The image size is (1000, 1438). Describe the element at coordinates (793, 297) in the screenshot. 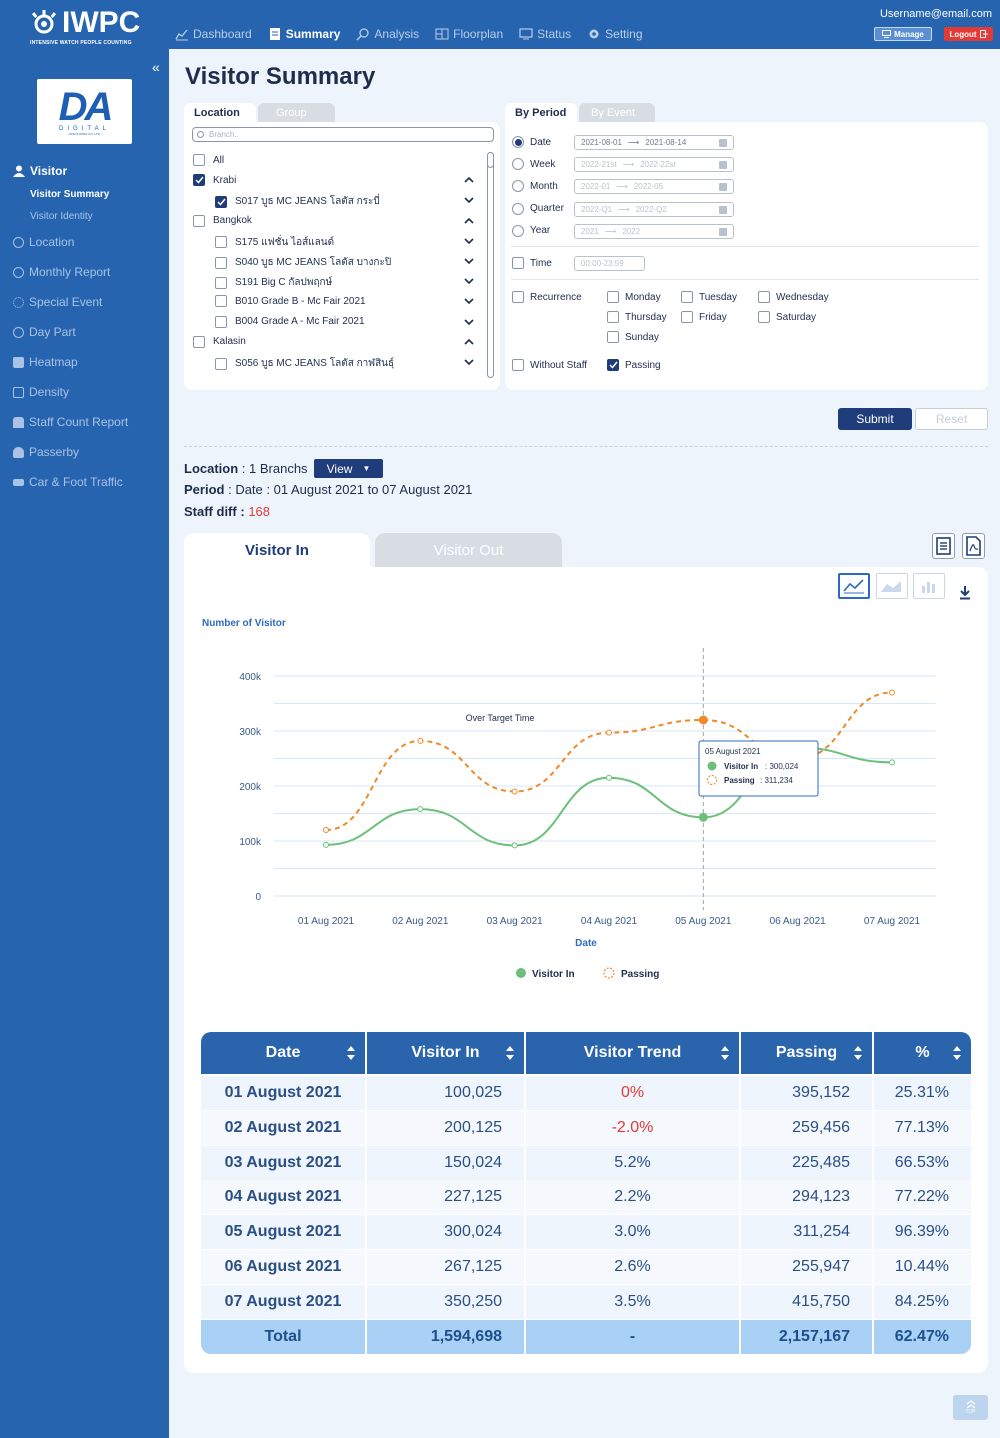

I see `day-wednesday: Wednesday` at that location.